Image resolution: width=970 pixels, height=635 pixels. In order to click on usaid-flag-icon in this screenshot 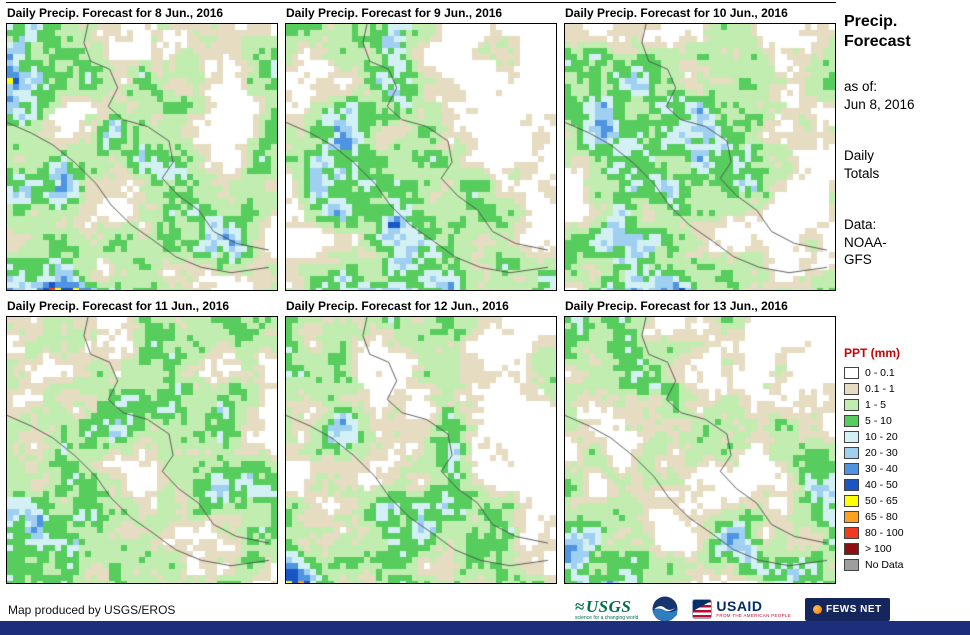, I will do `click(702, 609)`.